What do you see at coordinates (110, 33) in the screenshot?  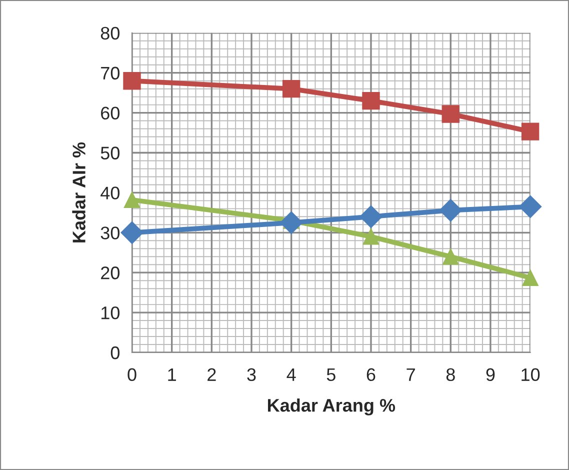 I see `y-tick-label: 80` at bounding box center [110, 33].